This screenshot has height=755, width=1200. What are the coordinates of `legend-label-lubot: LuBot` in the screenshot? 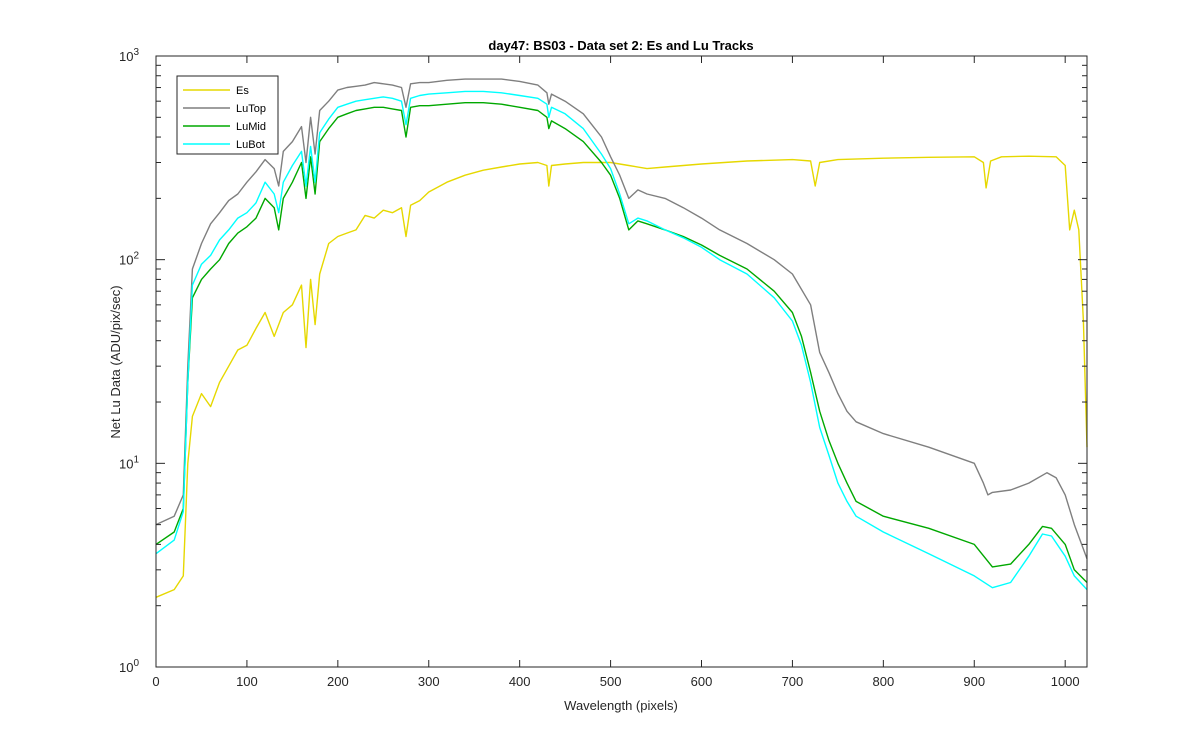 It's located at (250, 145).